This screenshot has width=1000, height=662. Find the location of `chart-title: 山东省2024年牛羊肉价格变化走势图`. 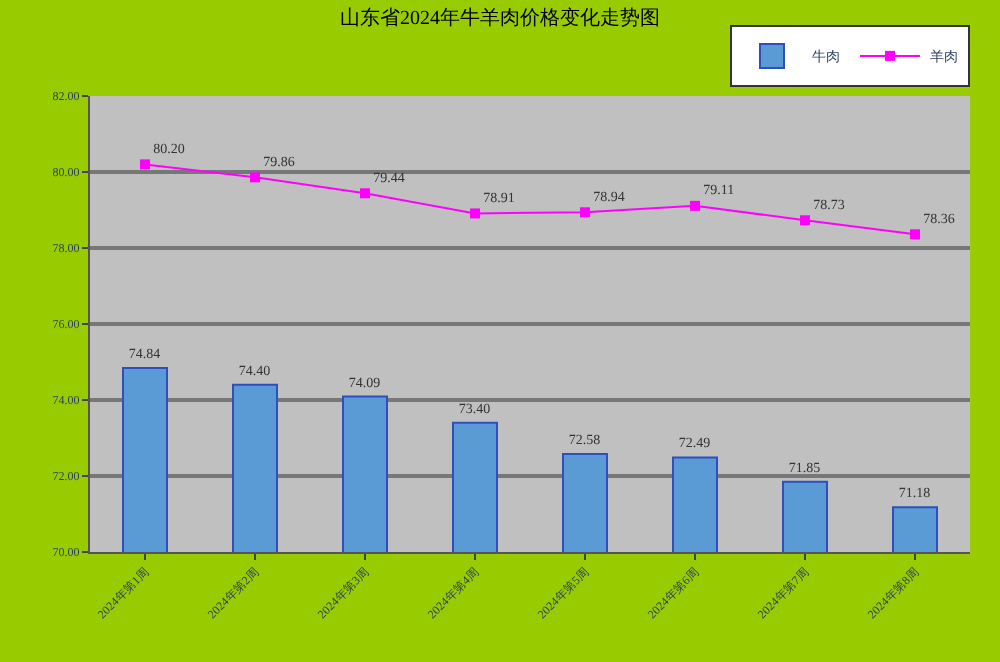

chart-title: 山东省2024年牛羊肉价格变化走势图 is located at coordinates (500, 17).